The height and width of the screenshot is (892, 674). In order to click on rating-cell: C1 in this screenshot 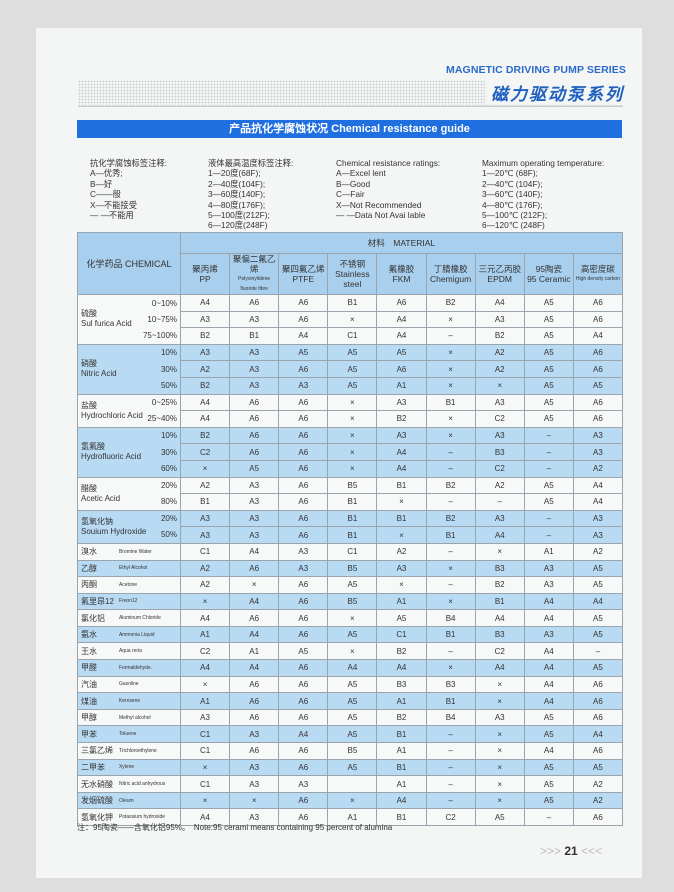, I will do `click(205, 734)`.